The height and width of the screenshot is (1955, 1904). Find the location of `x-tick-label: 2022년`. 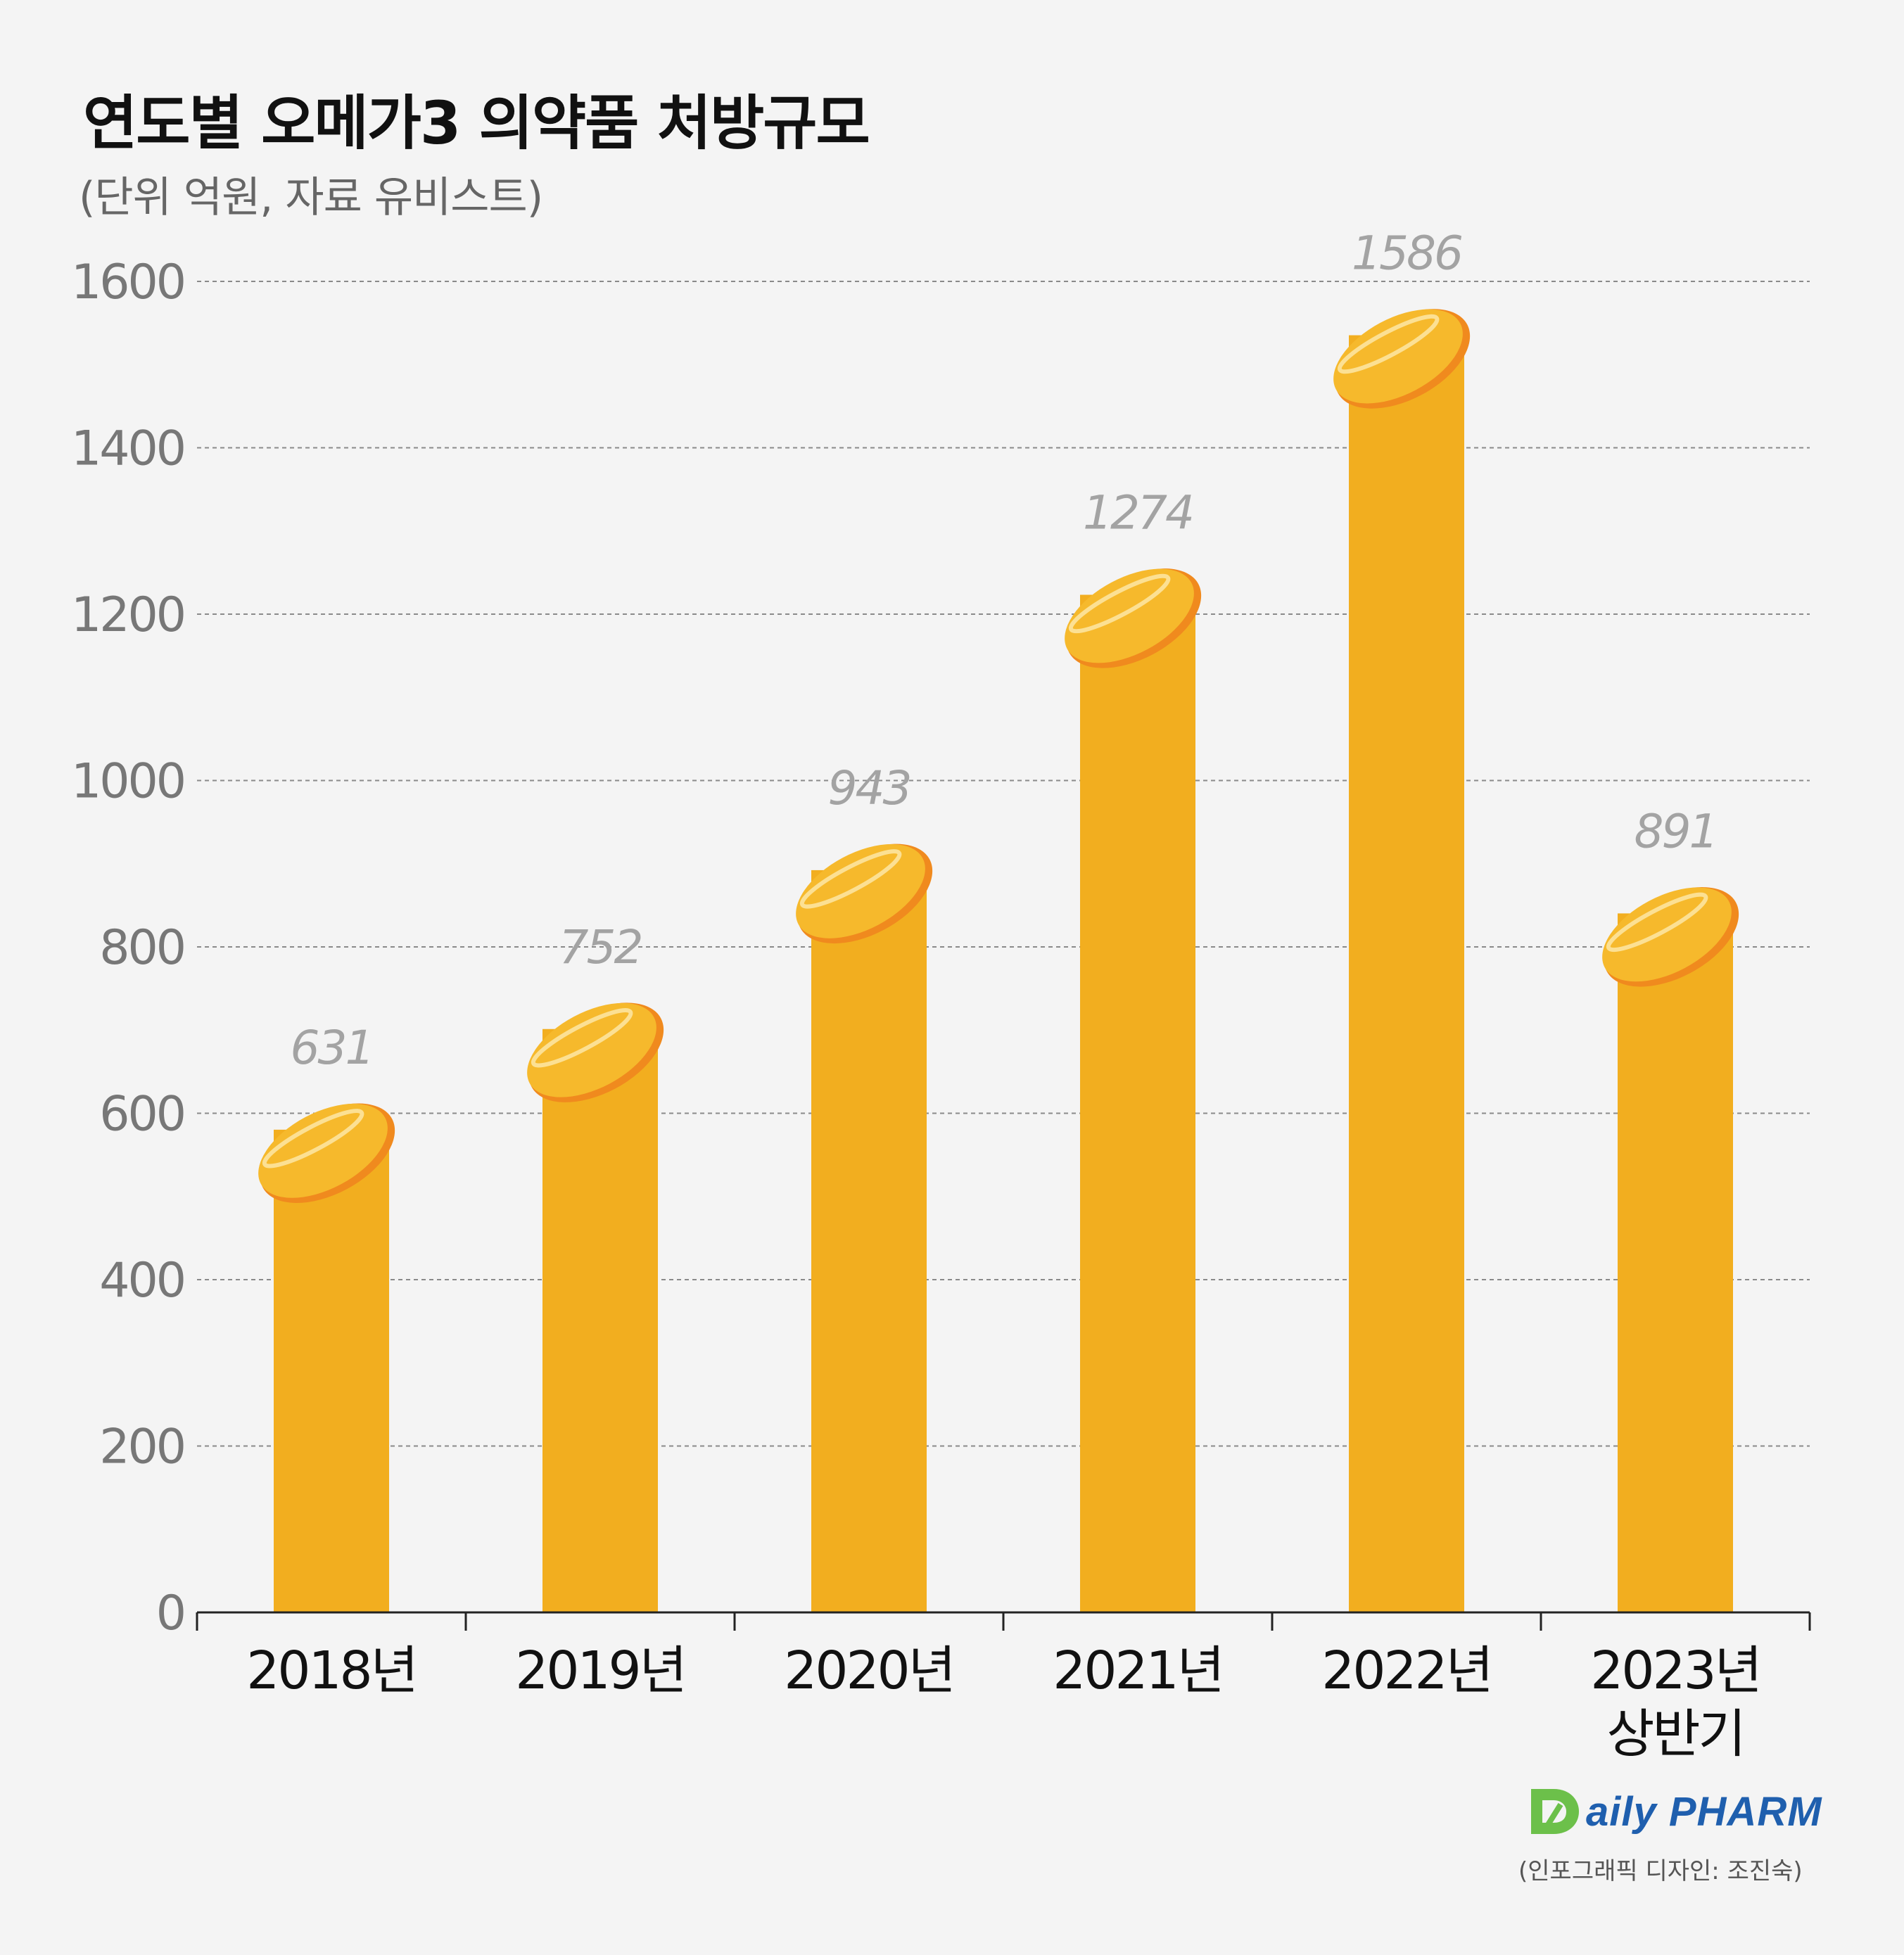

x-tick-label: 2022년 is located at coordinates (1406, 1671).